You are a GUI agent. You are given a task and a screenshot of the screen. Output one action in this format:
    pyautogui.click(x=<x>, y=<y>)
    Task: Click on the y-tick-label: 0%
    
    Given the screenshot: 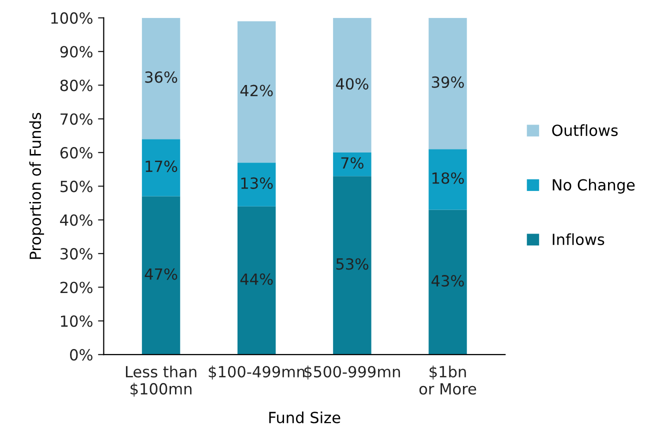 What is the action you would take?
    pyautogui.click(x=81, y=355)
    